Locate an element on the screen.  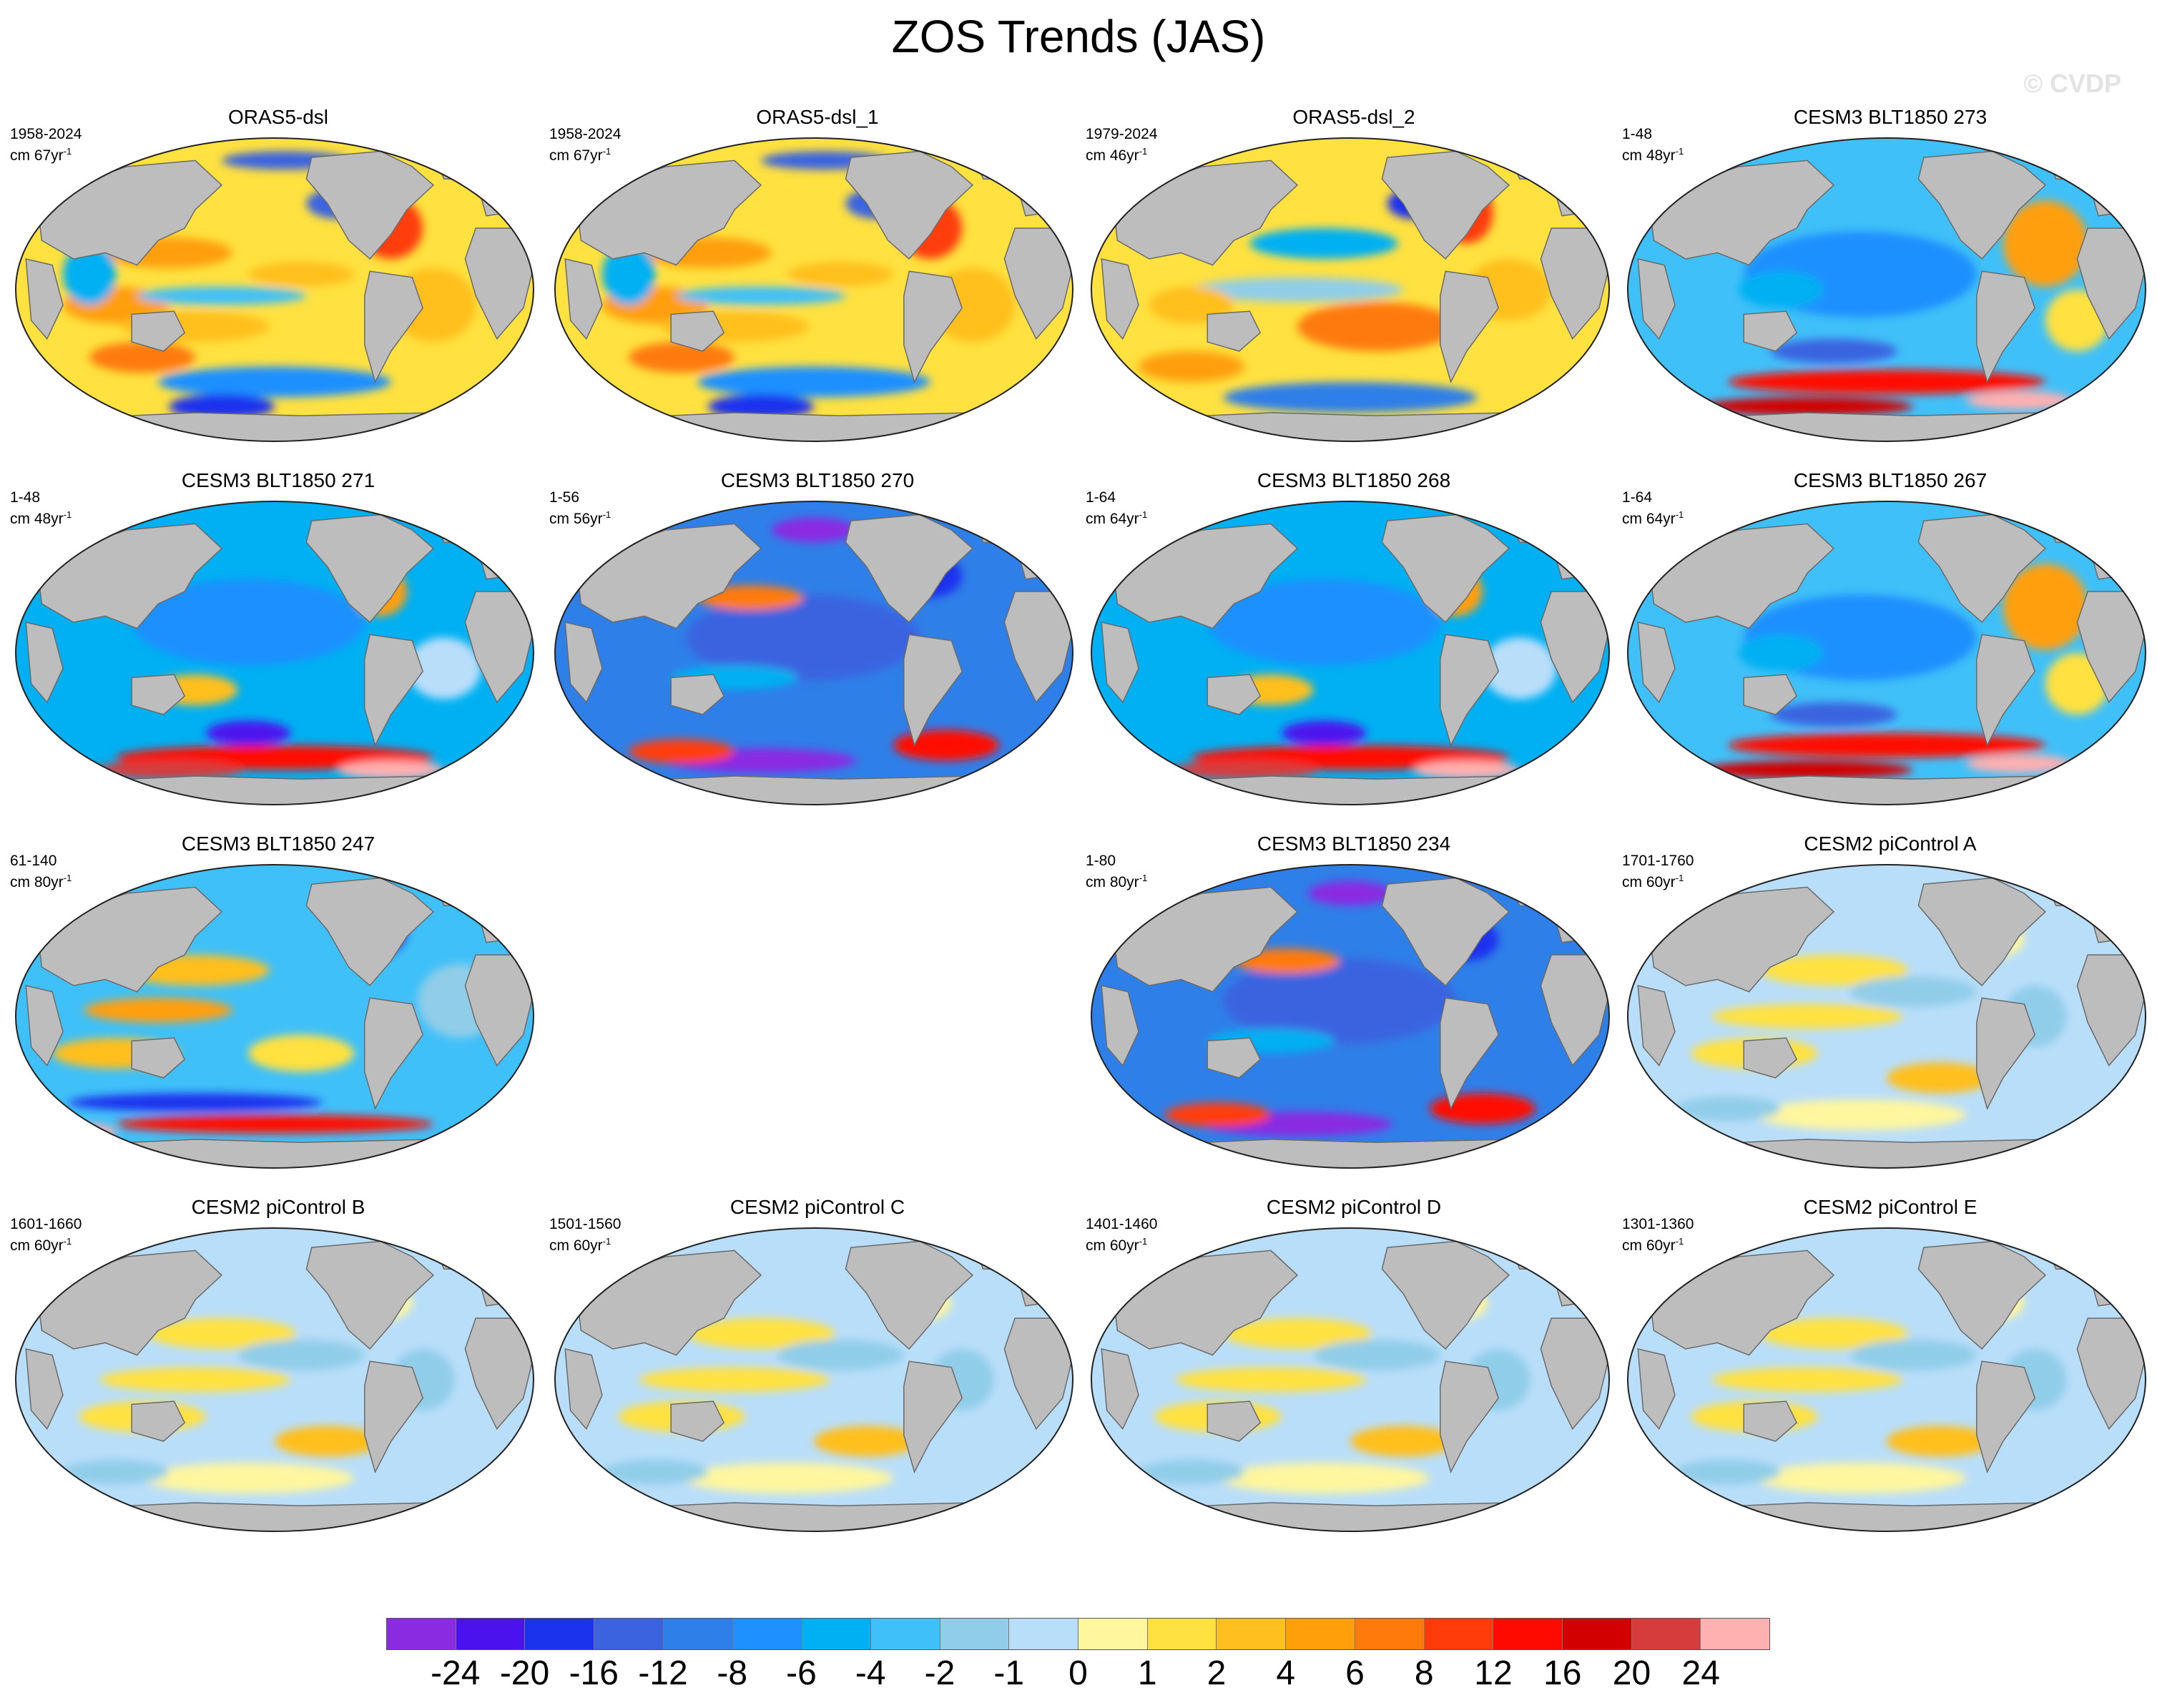
map-panel: CESM3 BLT1850 268 1-64 cm 64yr-1 is located at coordinates (1354, 637).